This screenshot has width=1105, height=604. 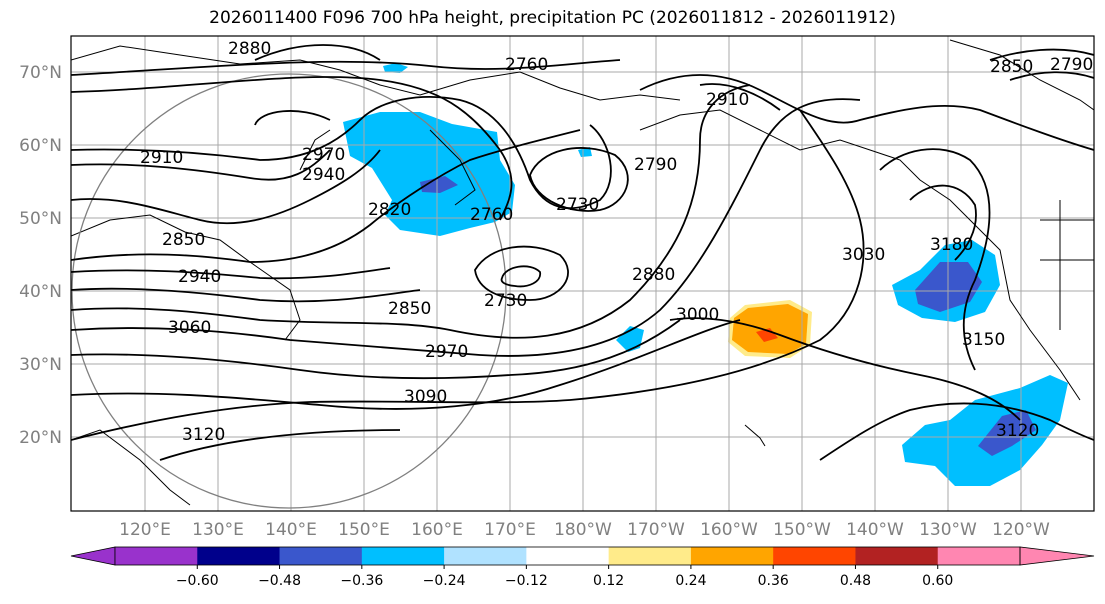 I want to click on contour-label: 3060, so click(x=189, y=328).